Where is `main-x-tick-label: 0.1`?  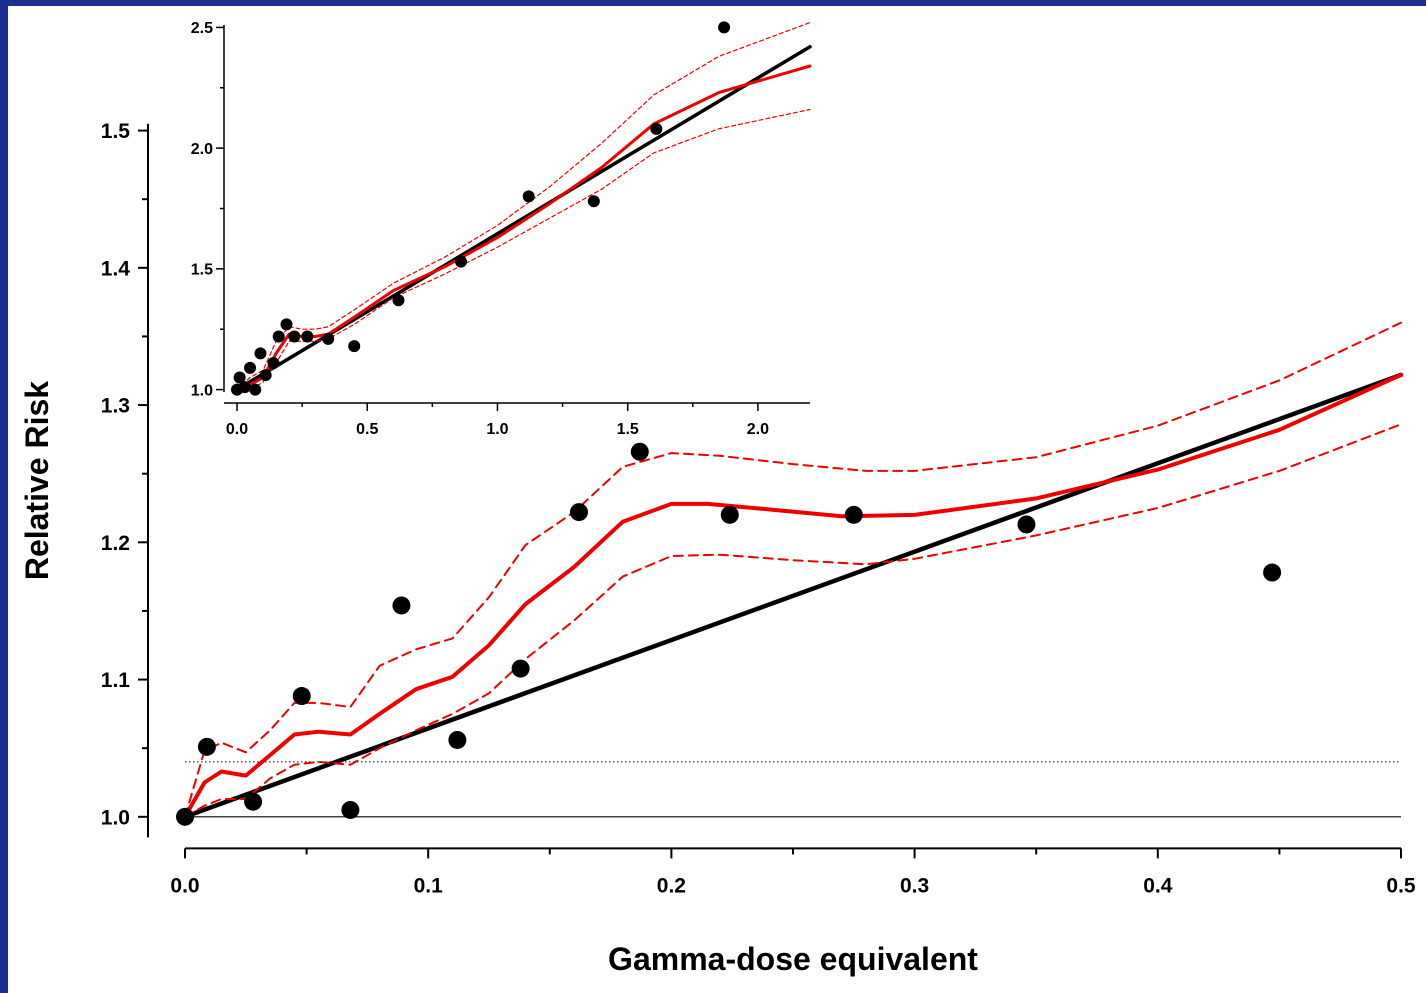 main-x-tick-label: 0.1 is located at coordinates (429, 885).